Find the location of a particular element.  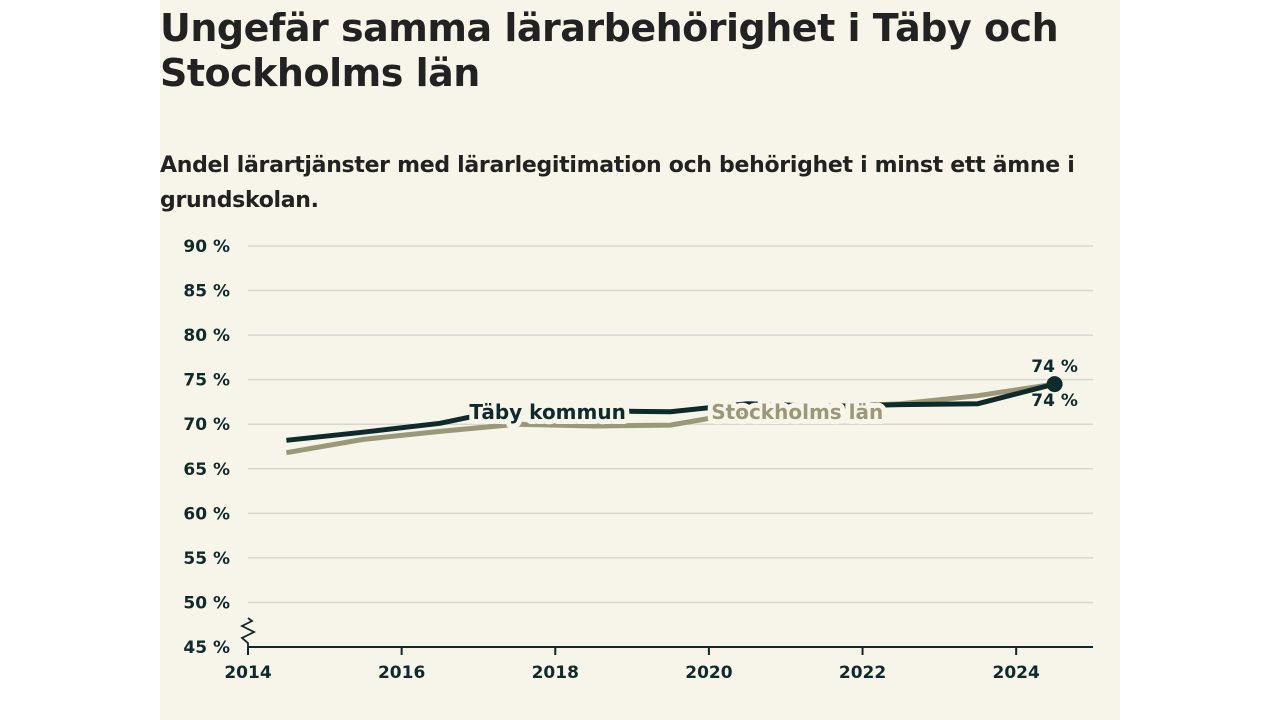

series-line-taby is located at coordinates (671, 412).